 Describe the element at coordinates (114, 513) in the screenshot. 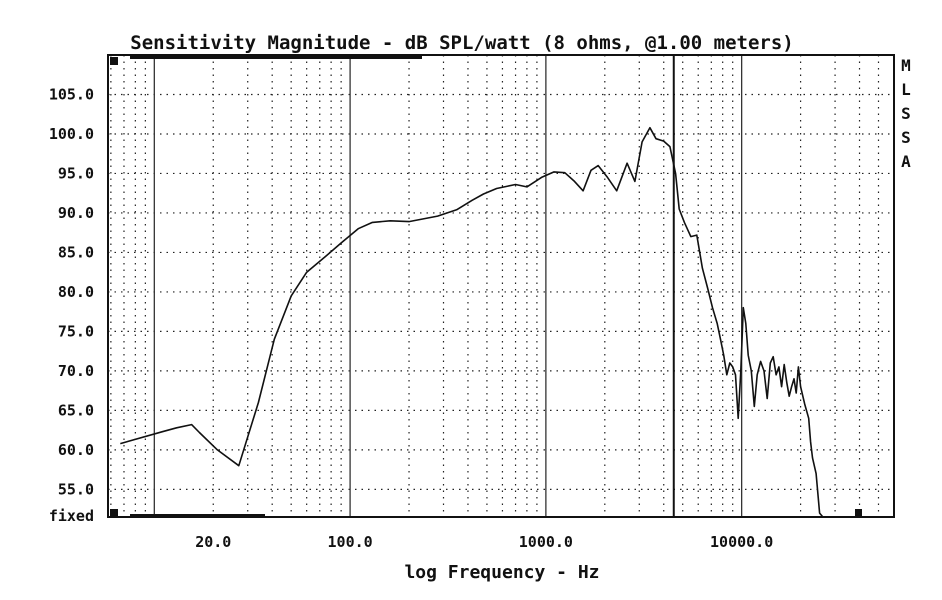

I see `bottom-cursor-block` at that location.